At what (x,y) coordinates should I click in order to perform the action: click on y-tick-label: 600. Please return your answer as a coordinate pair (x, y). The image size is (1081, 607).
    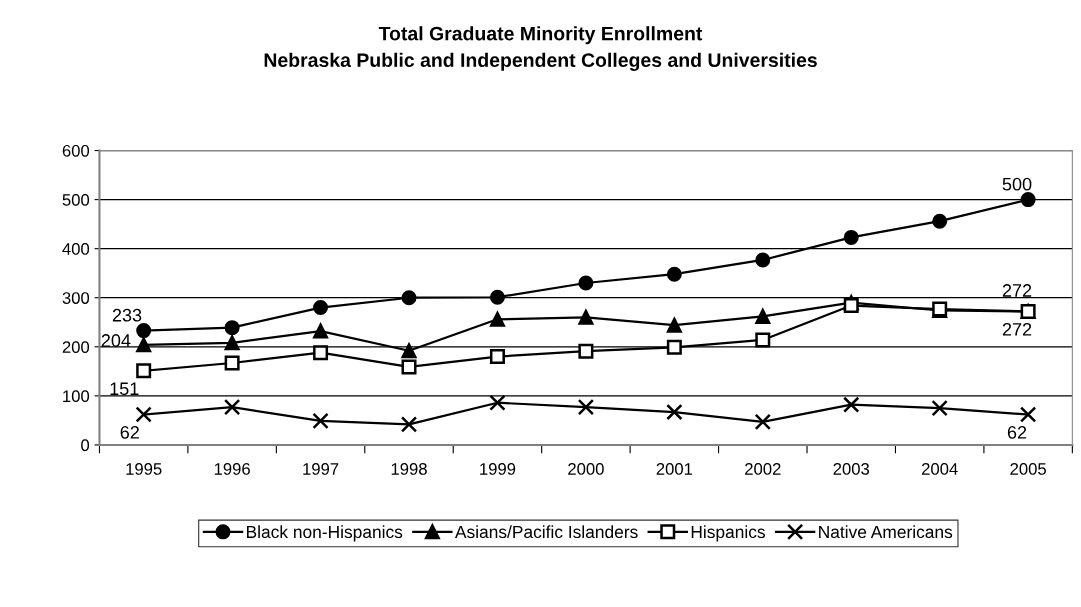
    Looking at the image, I should click on (76, 150).